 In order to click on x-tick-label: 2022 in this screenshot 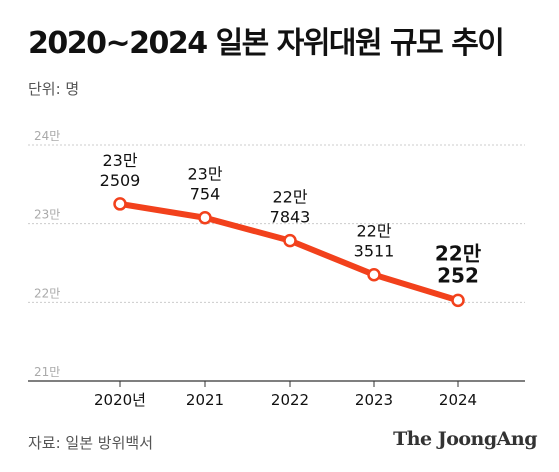, I will do `click(290, 400)`.